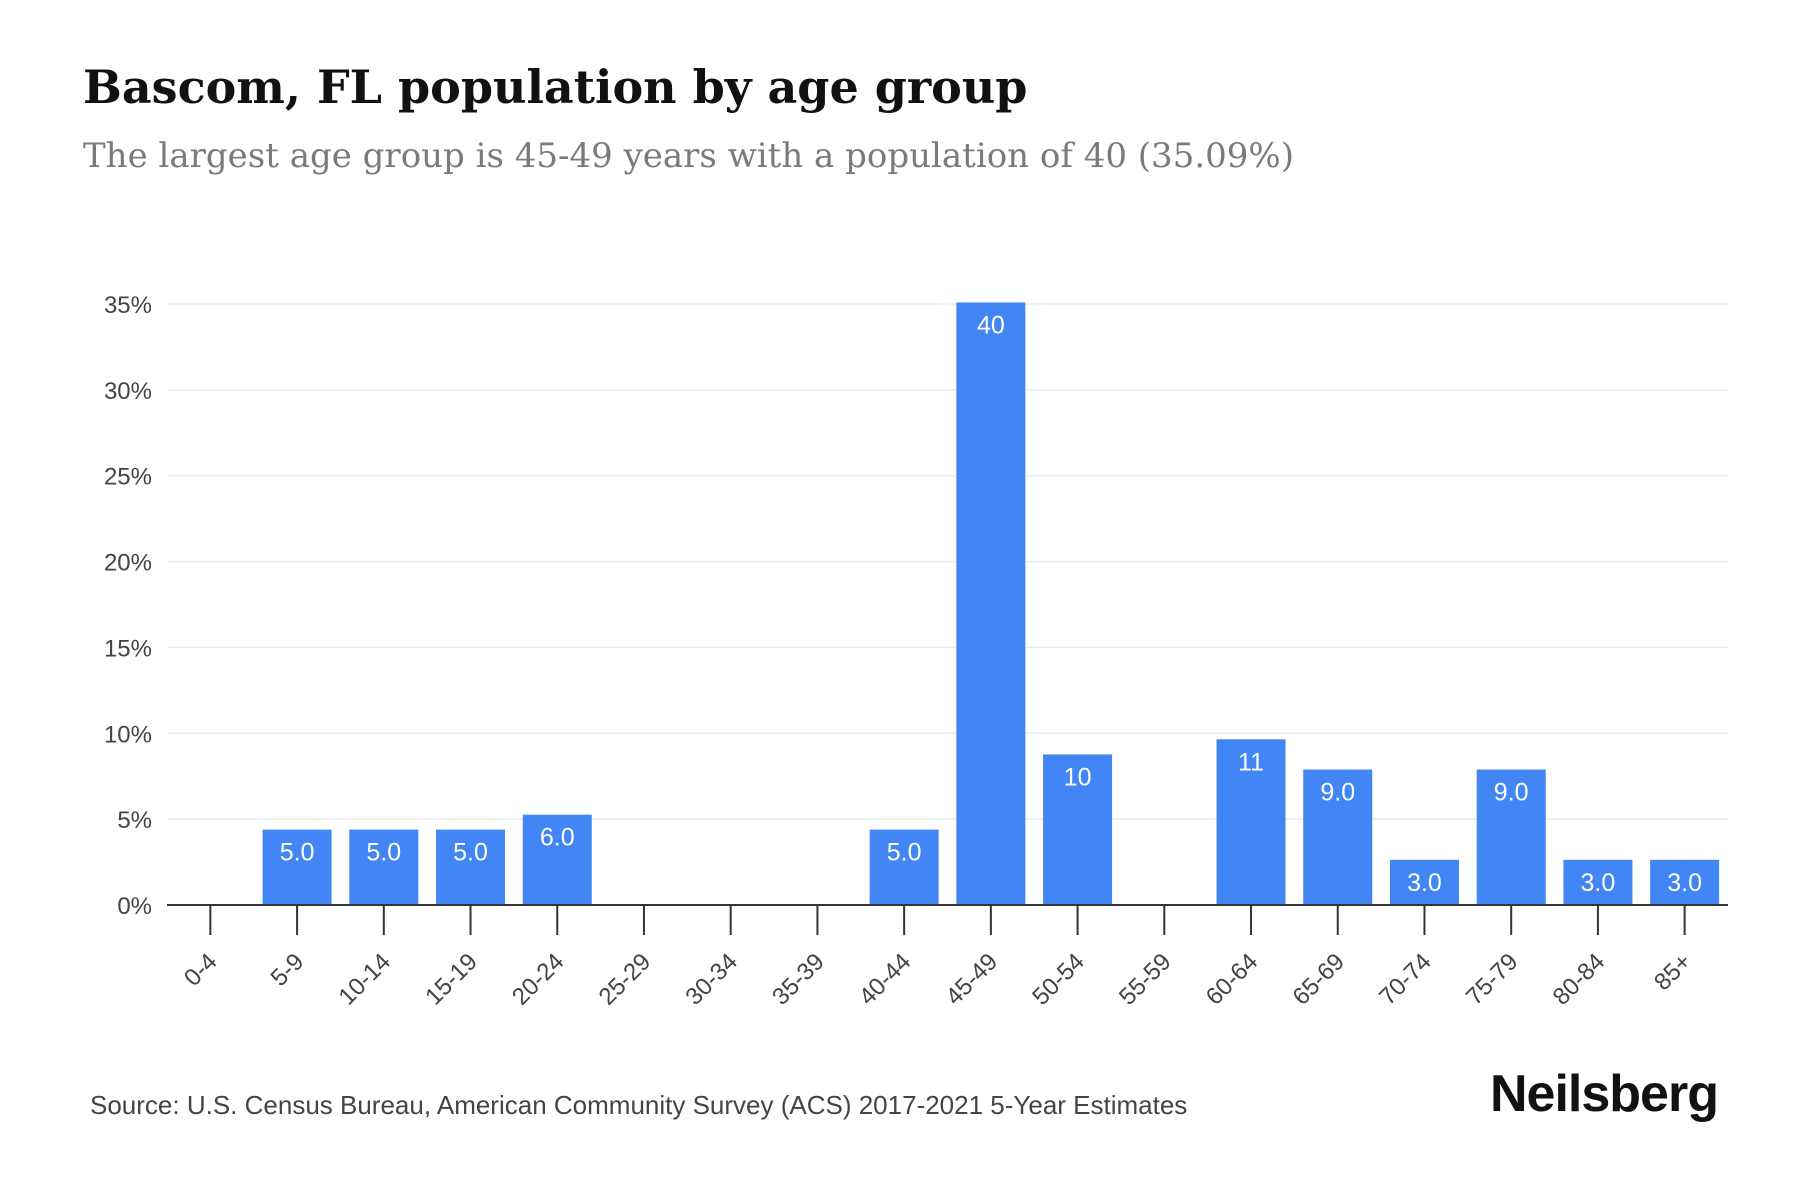 Image resolution: width=1800 pixels, height=1200 pixels. Describe the element at coordinates (798, 979) in the screenshot. I see `x-tick-label: 35-39` at that location.